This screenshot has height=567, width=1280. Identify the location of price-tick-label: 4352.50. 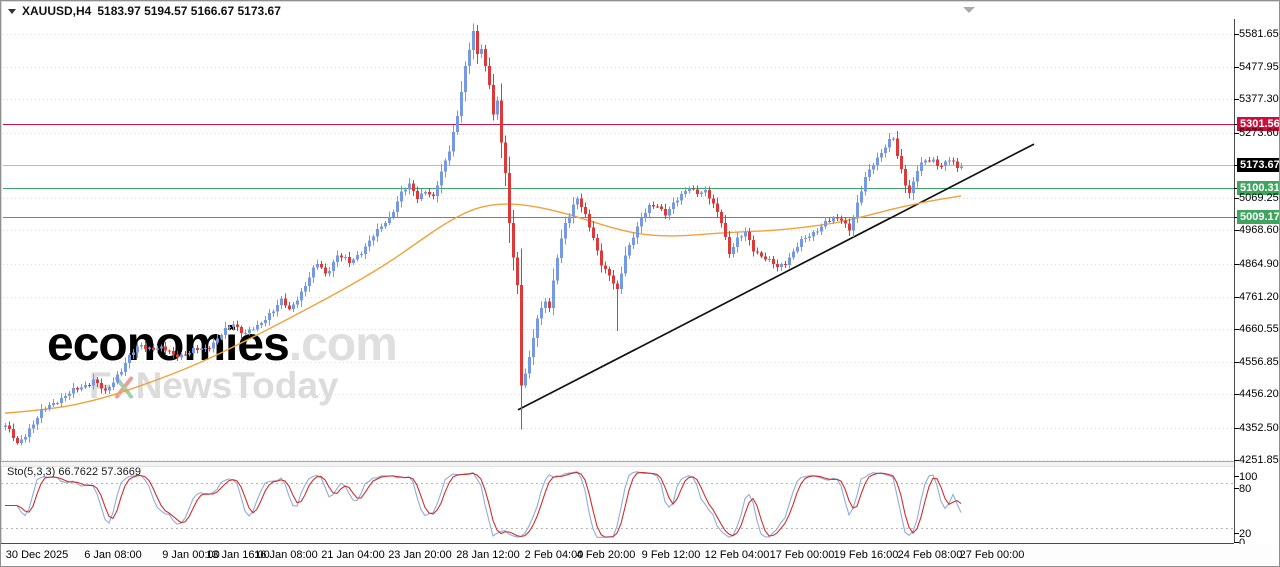
(1259, 428).